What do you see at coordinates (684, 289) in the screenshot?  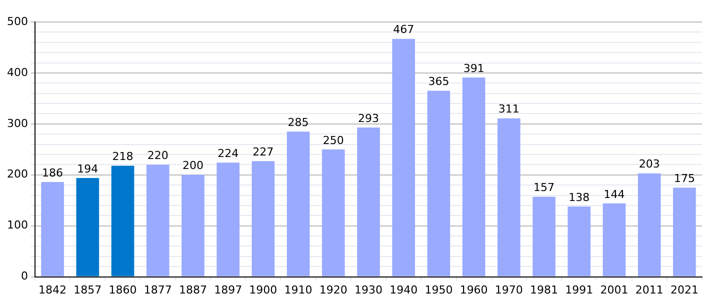 I see `x-tick-label: 2021` at bounding box center [684, 289].